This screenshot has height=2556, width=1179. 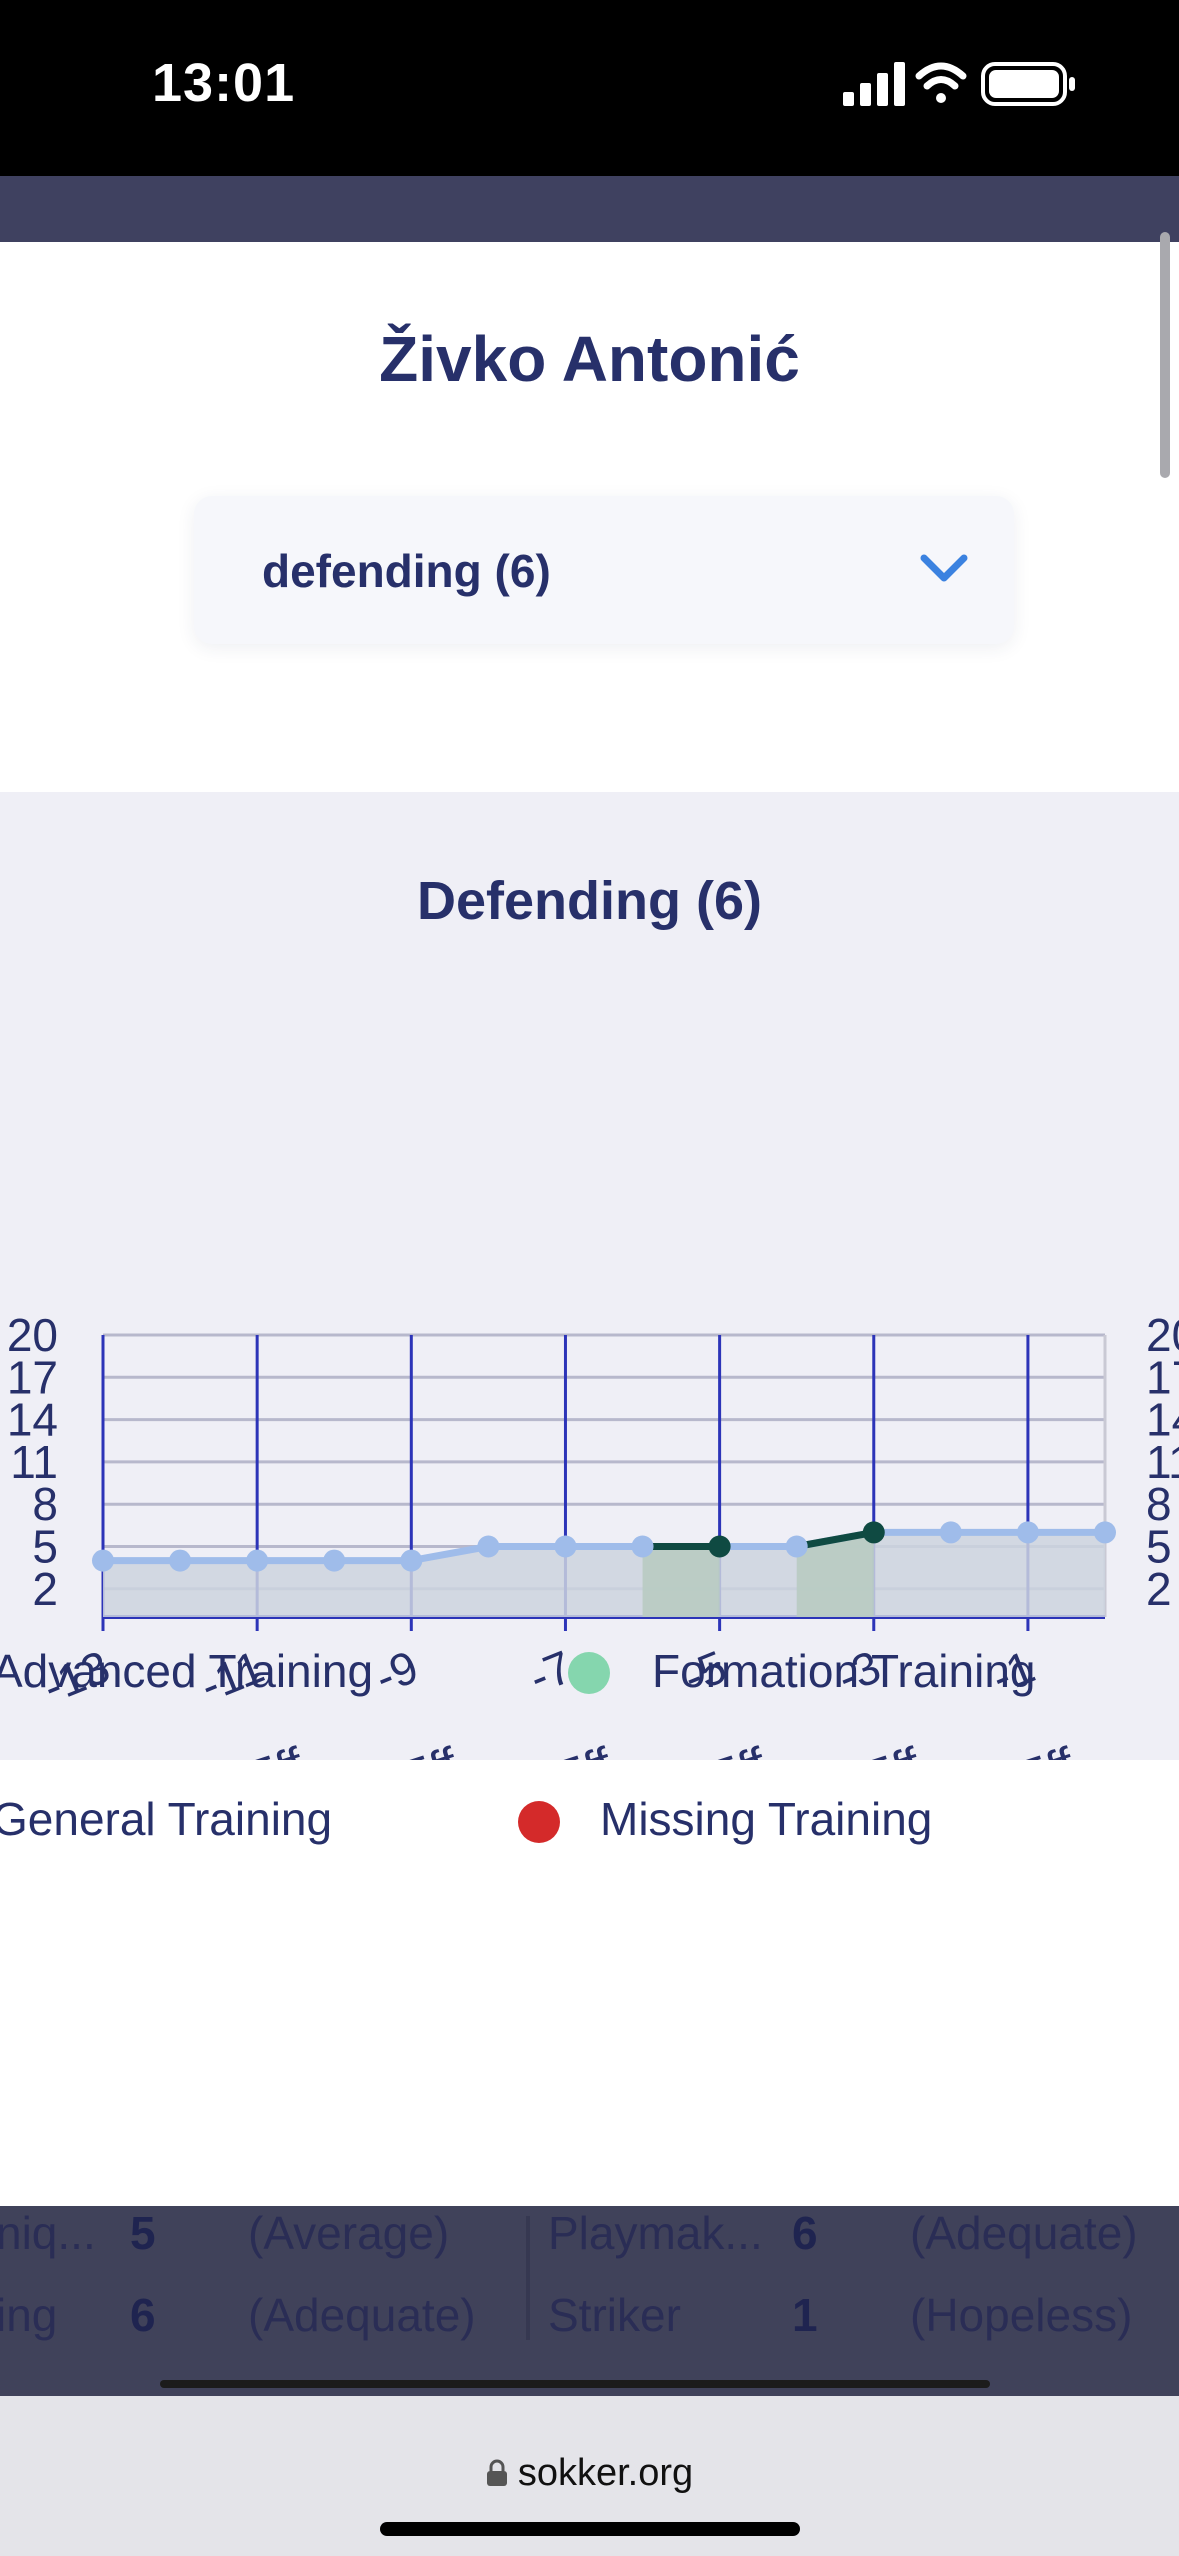 What do you see at coordinates (32, 1335) in the screenshot?
I see `y-tick-label-left: 20` at bounding box center [32, 1335].